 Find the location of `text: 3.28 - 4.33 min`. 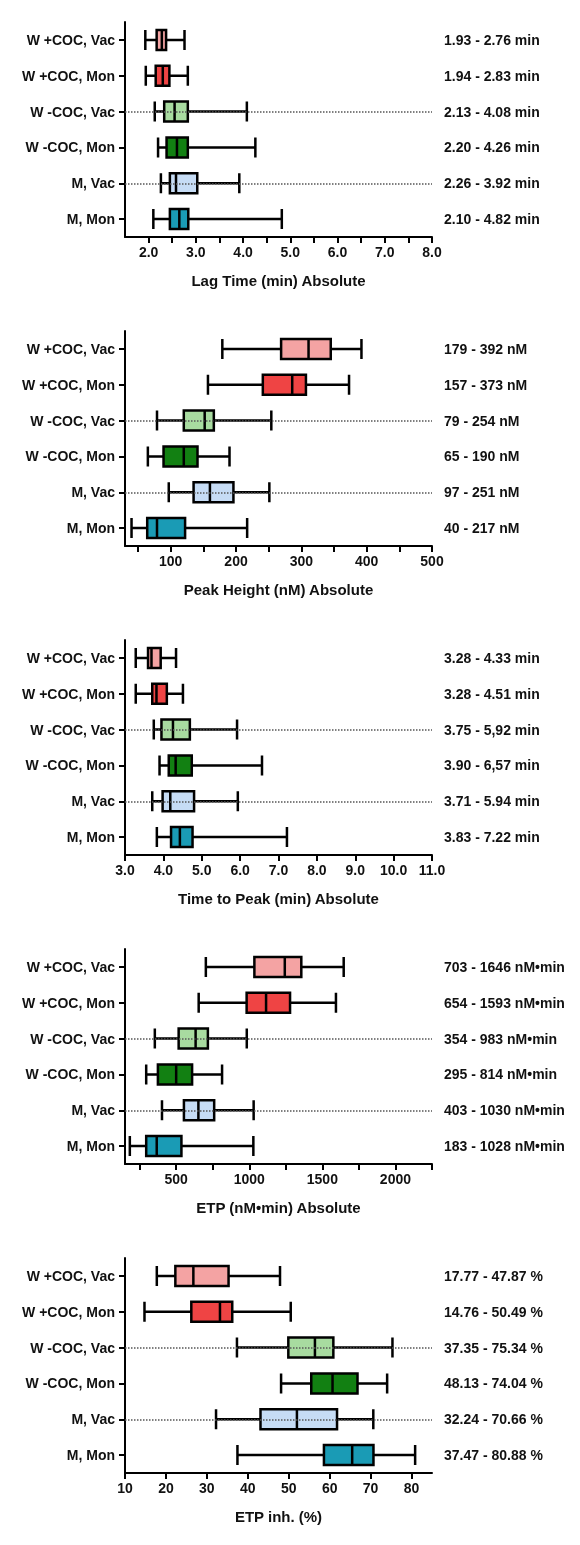

text: 3.28 - 4.33 min is located at coordinates (492, 657).